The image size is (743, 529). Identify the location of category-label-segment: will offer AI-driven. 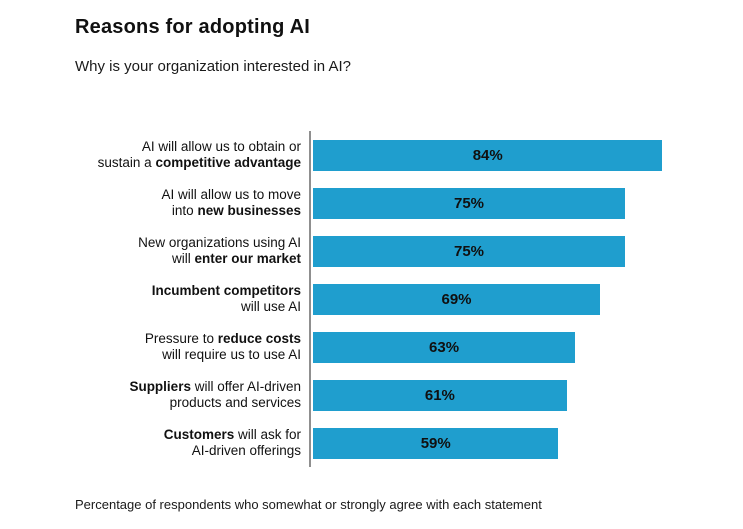
(245, 386).